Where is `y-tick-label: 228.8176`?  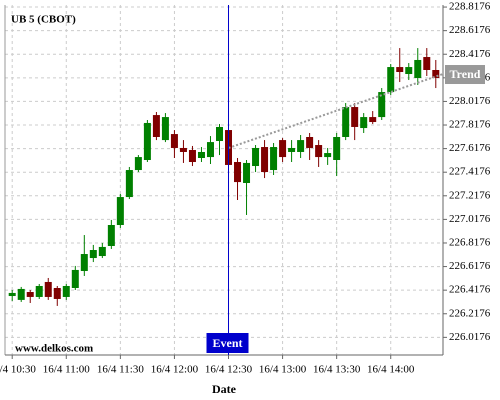
y-tick-label: 228.8176 is located at coordinates (470, 7).